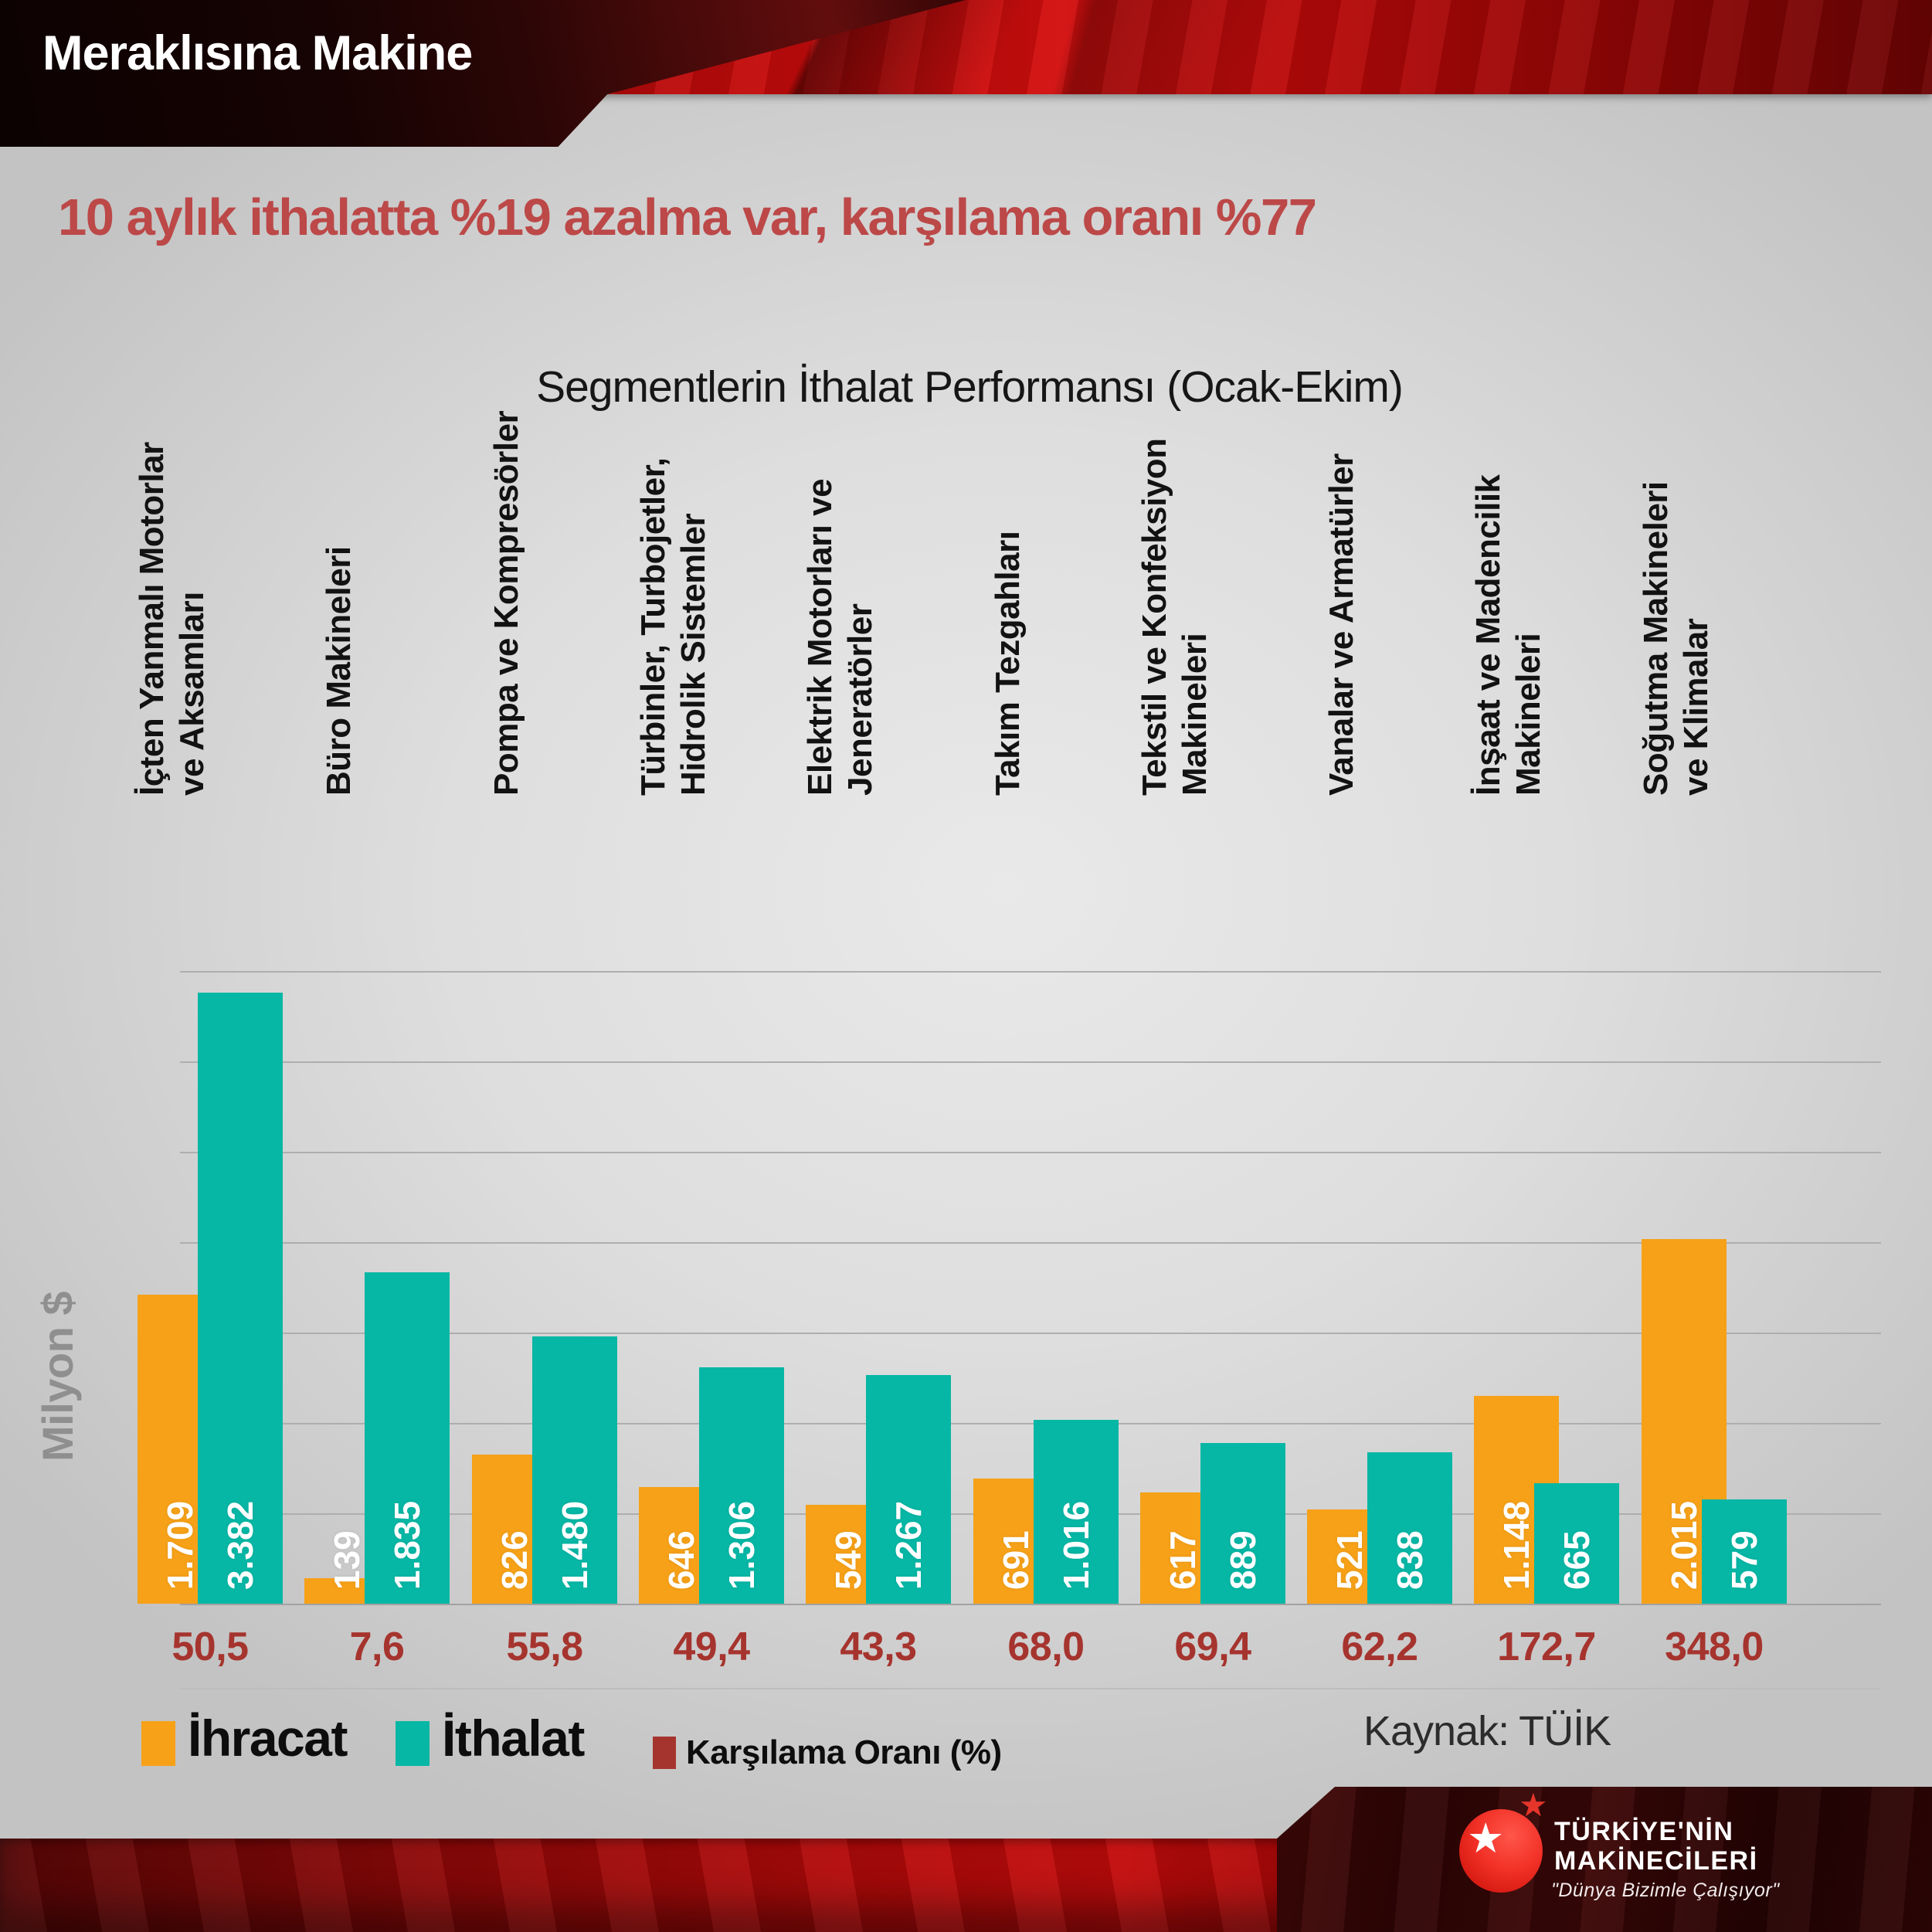 This screenshot has width=1932, height=1932. Describe the element at coordinates (1016, 1560) in the screenshot. I see `bar-value-ihracat: 691` at that location.